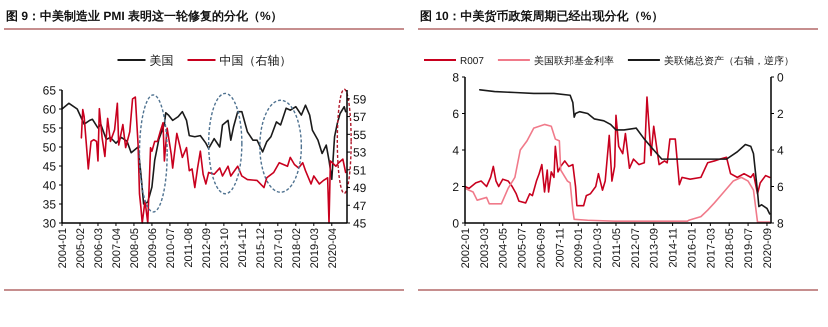 This screenshot has width=828, height=327. Describe the element at coordinates (144, 16) in the screenshot. I see `chart-title: 图 9：中美制造业 PMI 表明这一轮修复的分化（%）` at that location.